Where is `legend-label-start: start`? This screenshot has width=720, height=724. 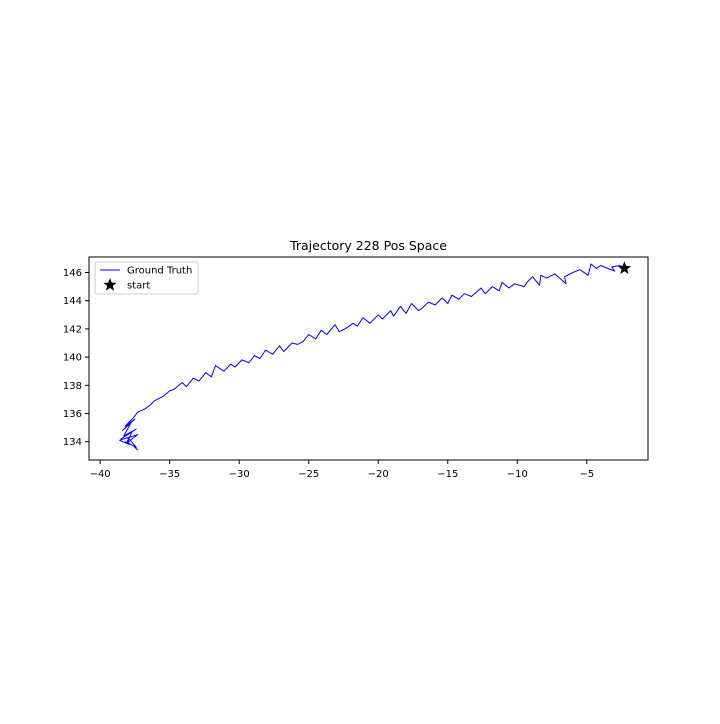 legend-label-start: start is located at coordinates (138, 286).